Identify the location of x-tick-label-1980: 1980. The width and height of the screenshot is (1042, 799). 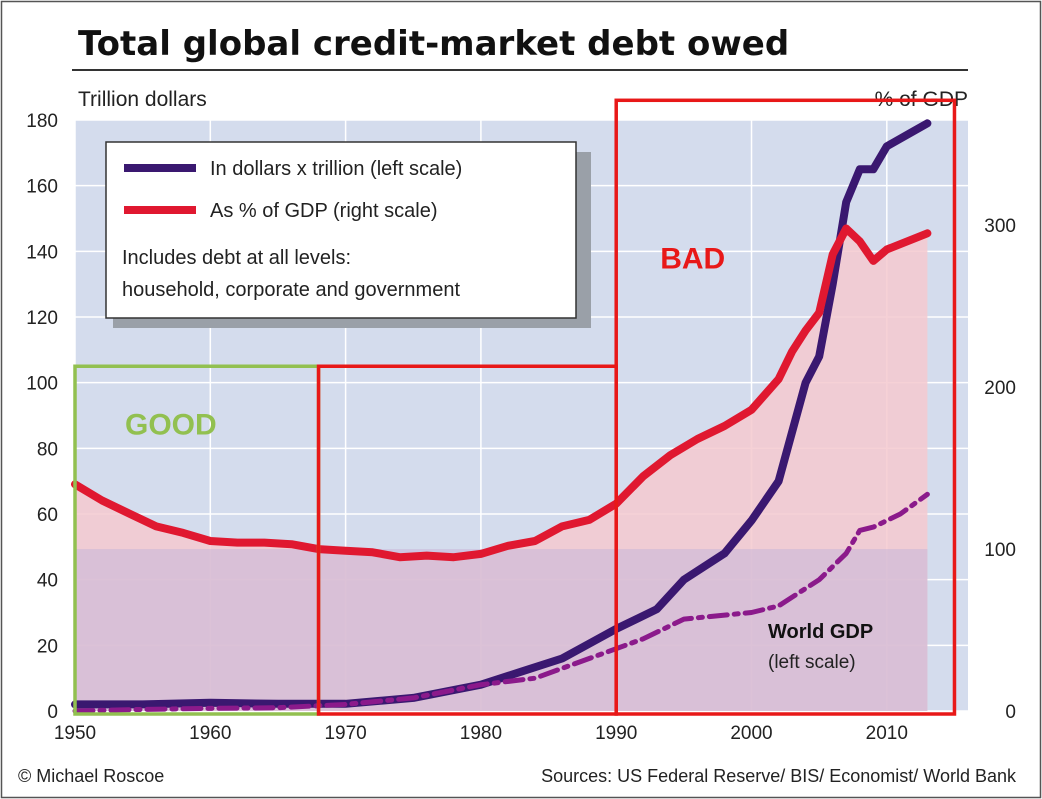
(481, 733).